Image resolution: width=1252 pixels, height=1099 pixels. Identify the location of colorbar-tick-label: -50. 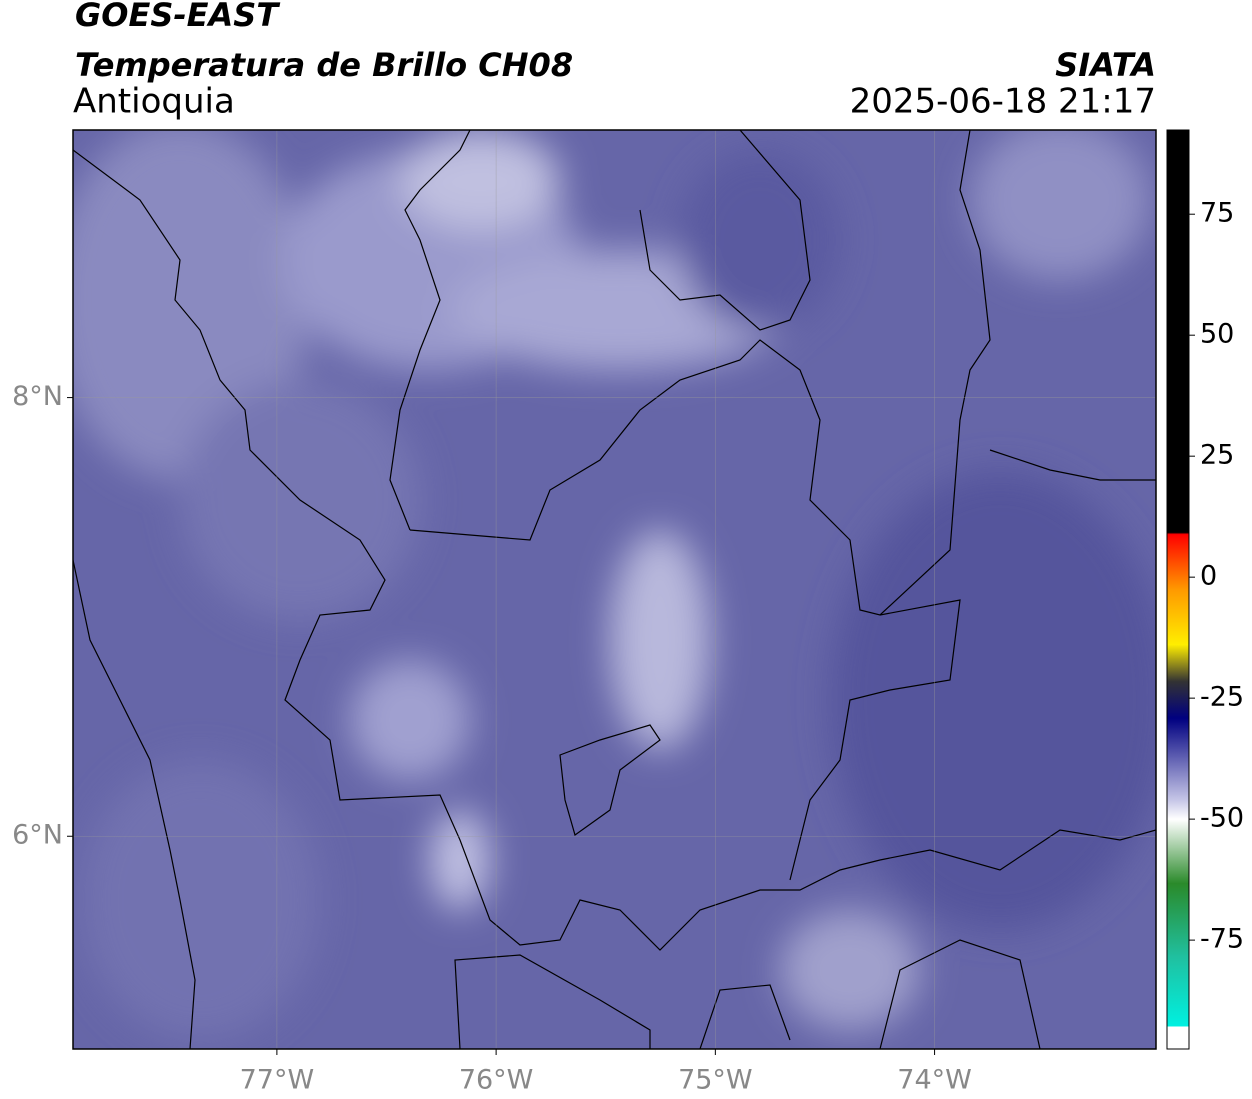
(1222, 818).